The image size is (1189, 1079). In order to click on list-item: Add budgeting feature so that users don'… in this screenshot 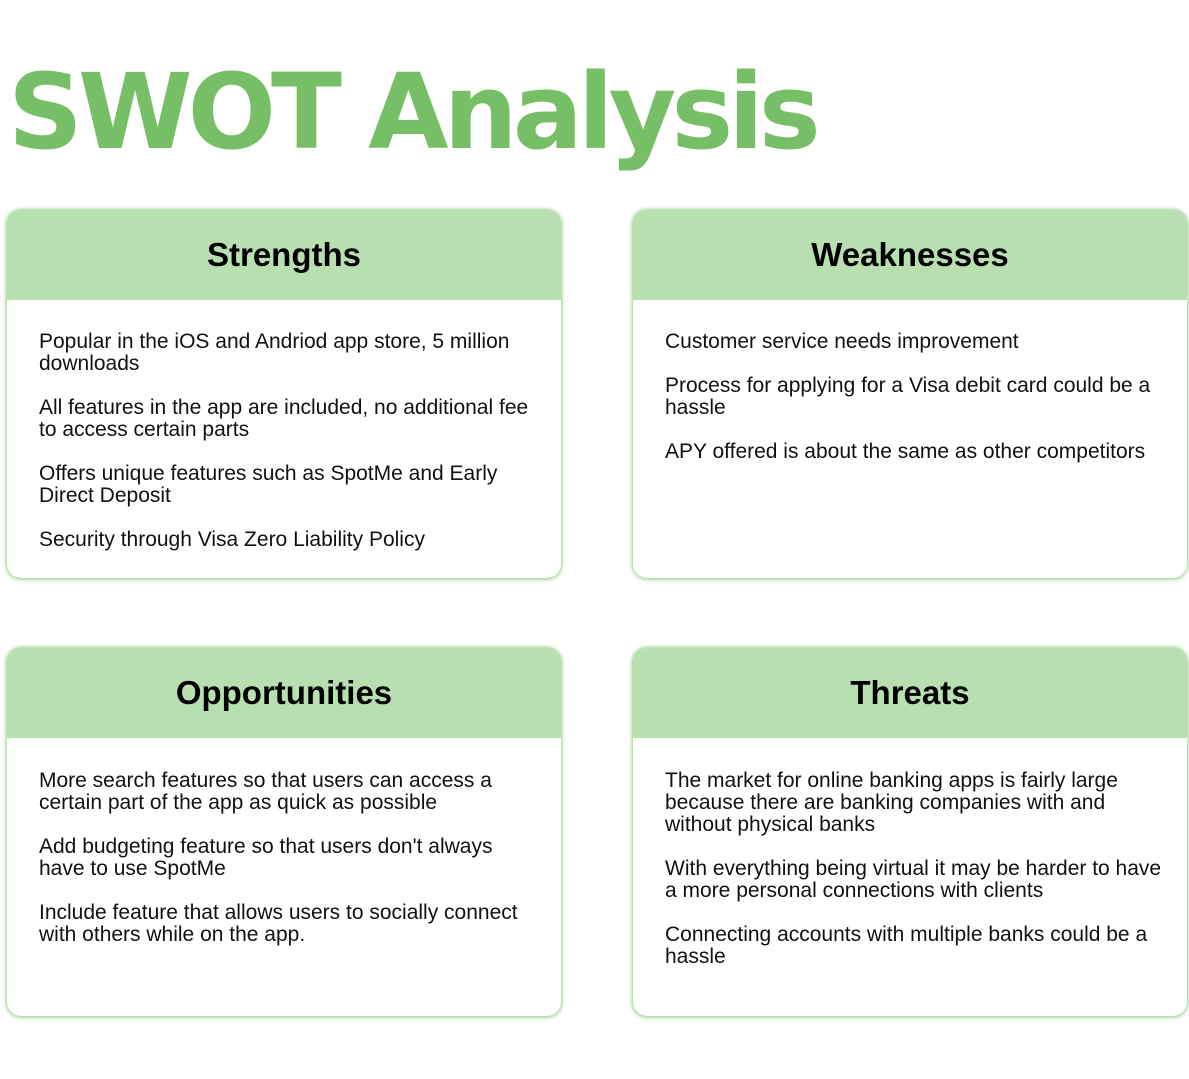, I will do `click(266, 857)`.